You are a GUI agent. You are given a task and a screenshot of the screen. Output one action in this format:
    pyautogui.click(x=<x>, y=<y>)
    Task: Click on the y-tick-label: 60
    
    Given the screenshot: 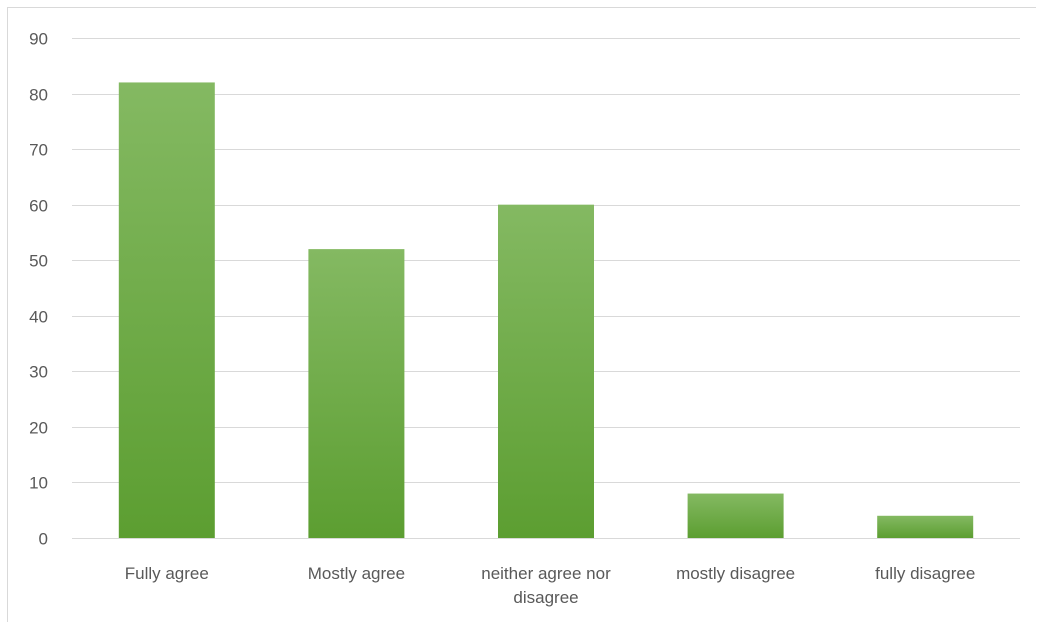 What is the action you would take?
    pyautogui.click(x=38, y=206)
    